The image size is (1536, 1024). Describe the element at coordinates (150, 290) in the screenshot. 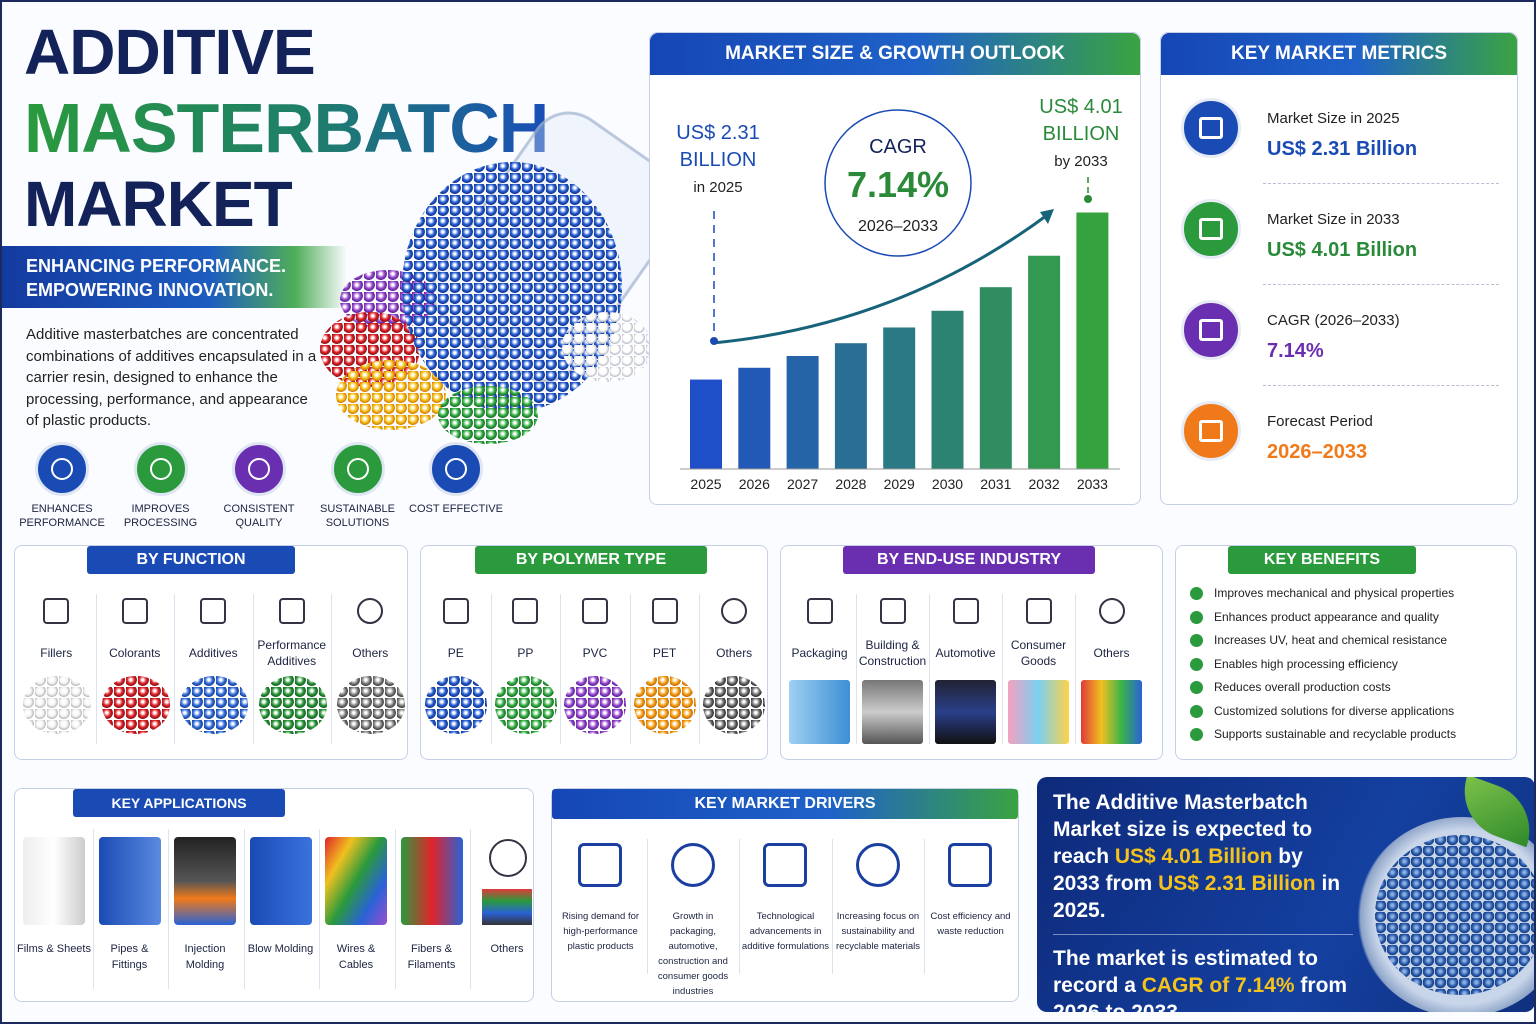

I see `tagline-line: EMPOWERING INNOVATION.` at that location.